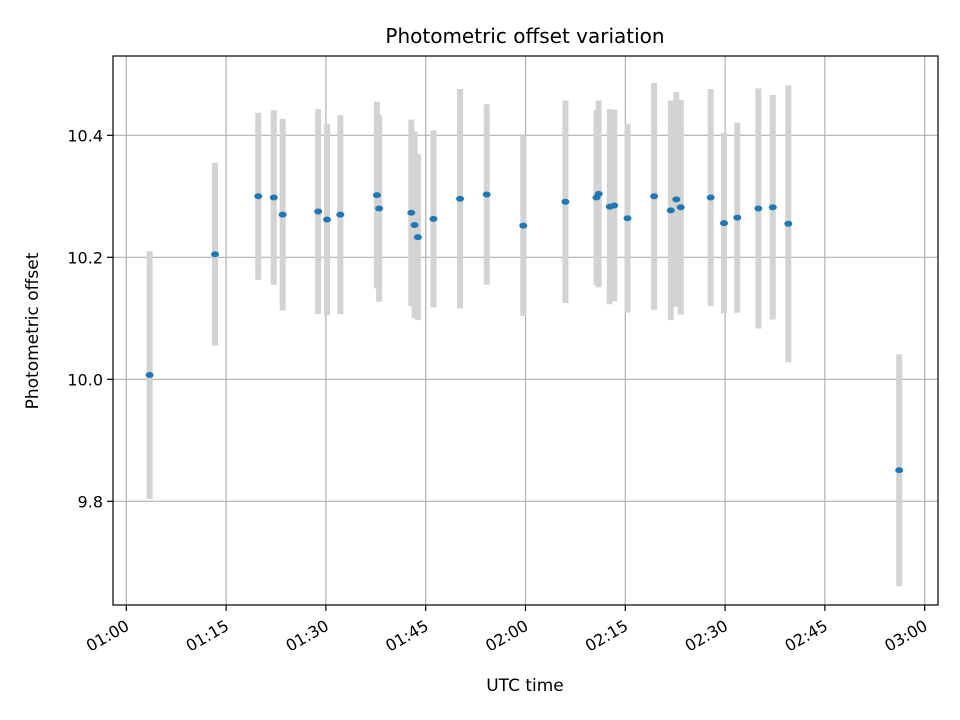 Image resolution: width=960 pixels, height=720 pixels. What do you see at coordinates (525, 686) in the screenshot?
I see `x-axis-label: UTC time` at bounding box center [525, 686].